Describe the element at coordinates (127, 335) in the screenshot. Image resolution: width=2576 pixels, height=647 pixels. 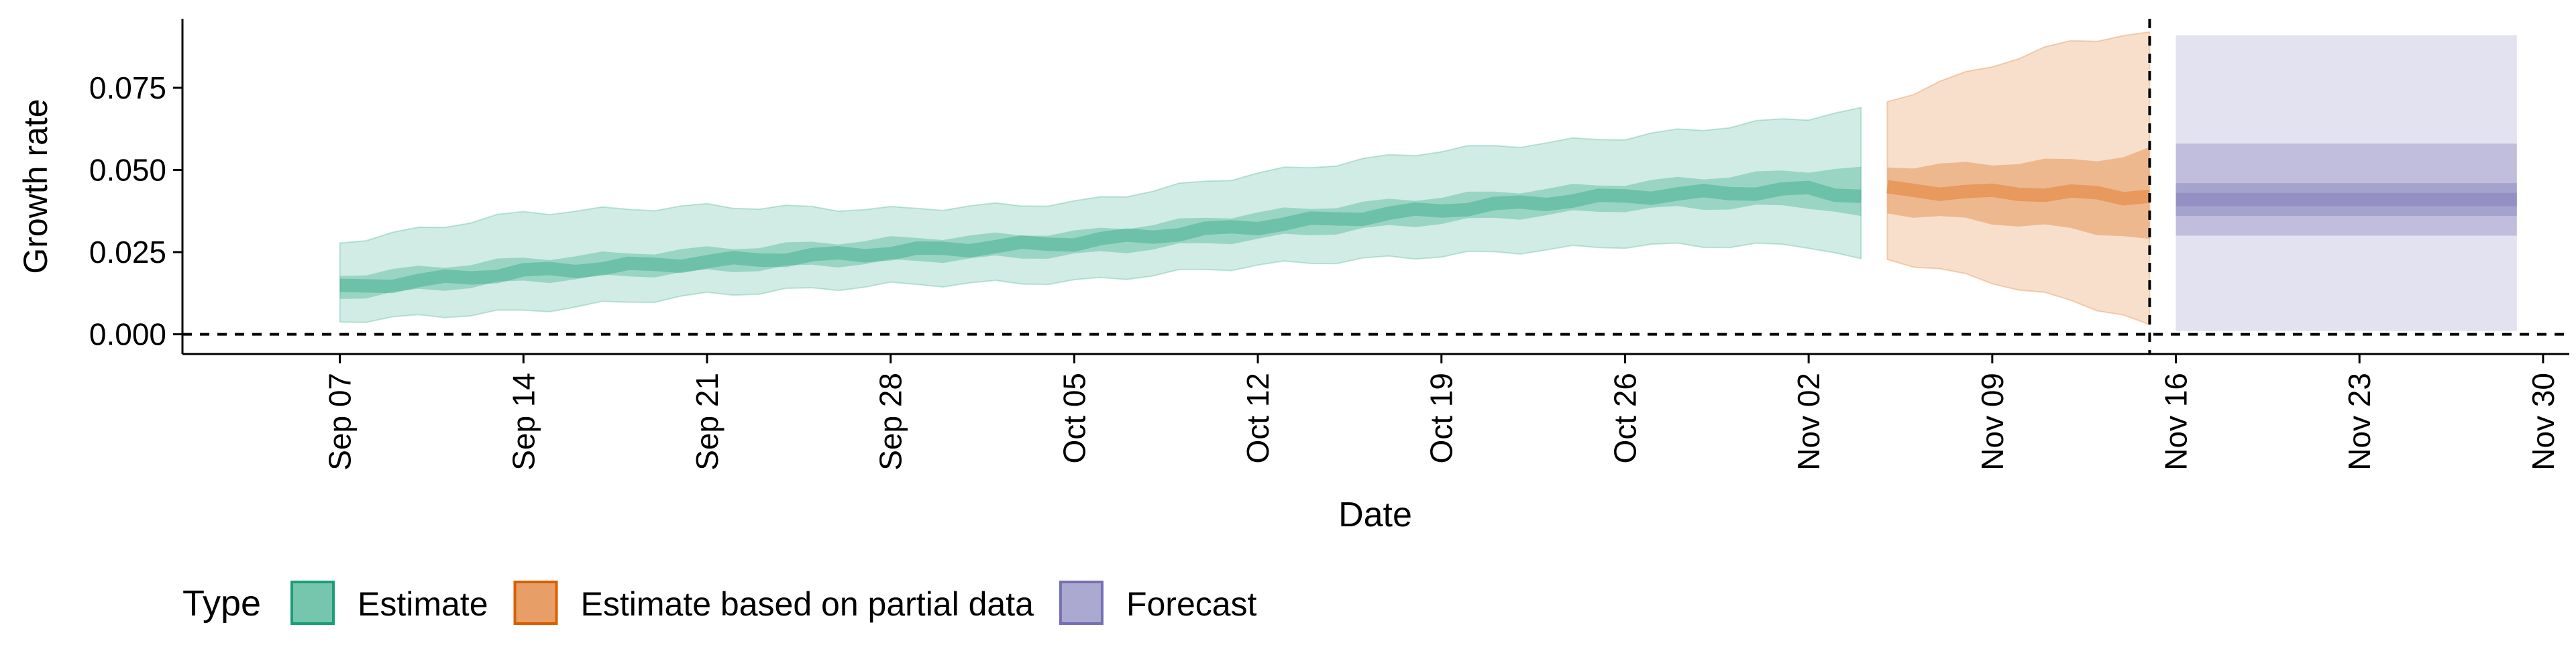
I see `y-tick-label: 0.000` at that location.